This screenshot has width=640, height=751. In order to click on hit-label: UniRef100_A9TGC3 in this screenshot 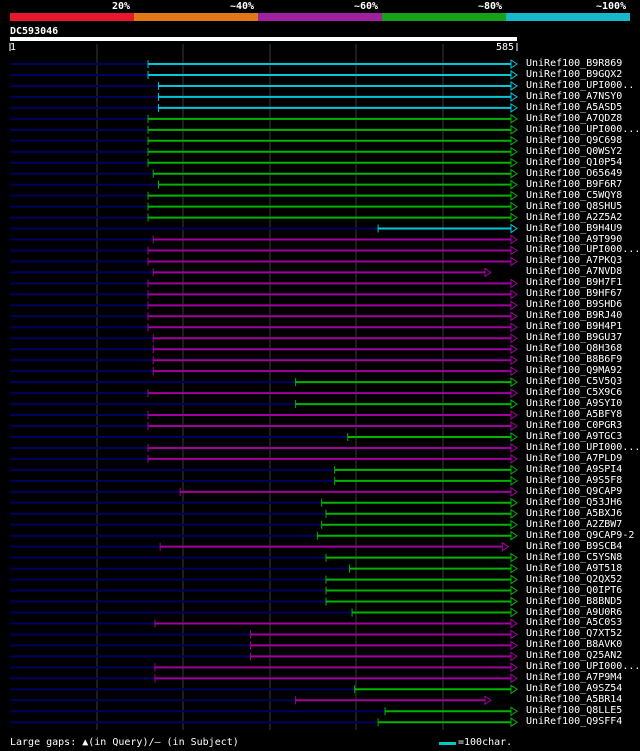, I will do `click(574, 436)`.